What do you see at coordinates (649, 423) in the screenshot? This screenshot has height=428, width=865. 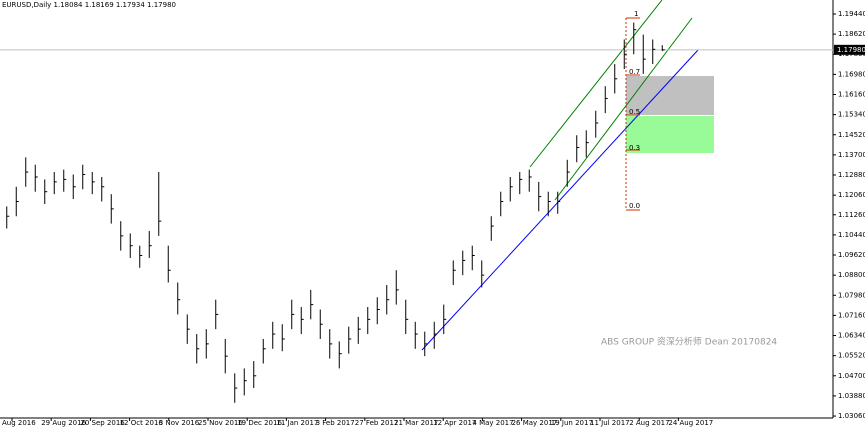 I see `x-tick-label: 2 Aug 2017` at bounding box center [649, 423].